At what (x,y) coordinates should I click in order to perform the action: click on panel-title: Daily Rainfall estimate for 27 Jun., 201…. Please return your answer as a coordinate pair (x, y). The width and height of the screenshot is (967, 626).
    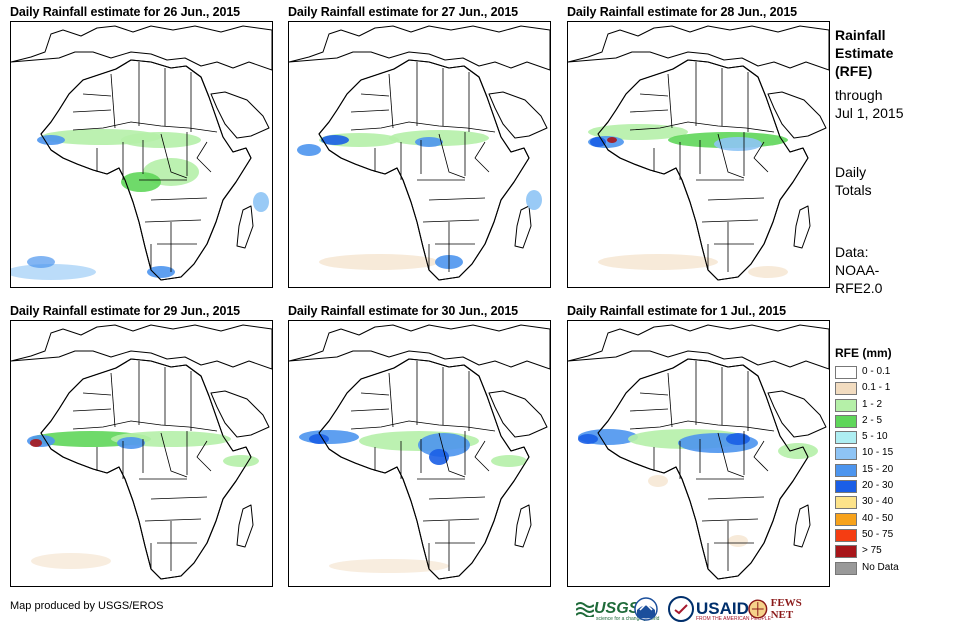
    Looking at the image, I should click on (403, 12).